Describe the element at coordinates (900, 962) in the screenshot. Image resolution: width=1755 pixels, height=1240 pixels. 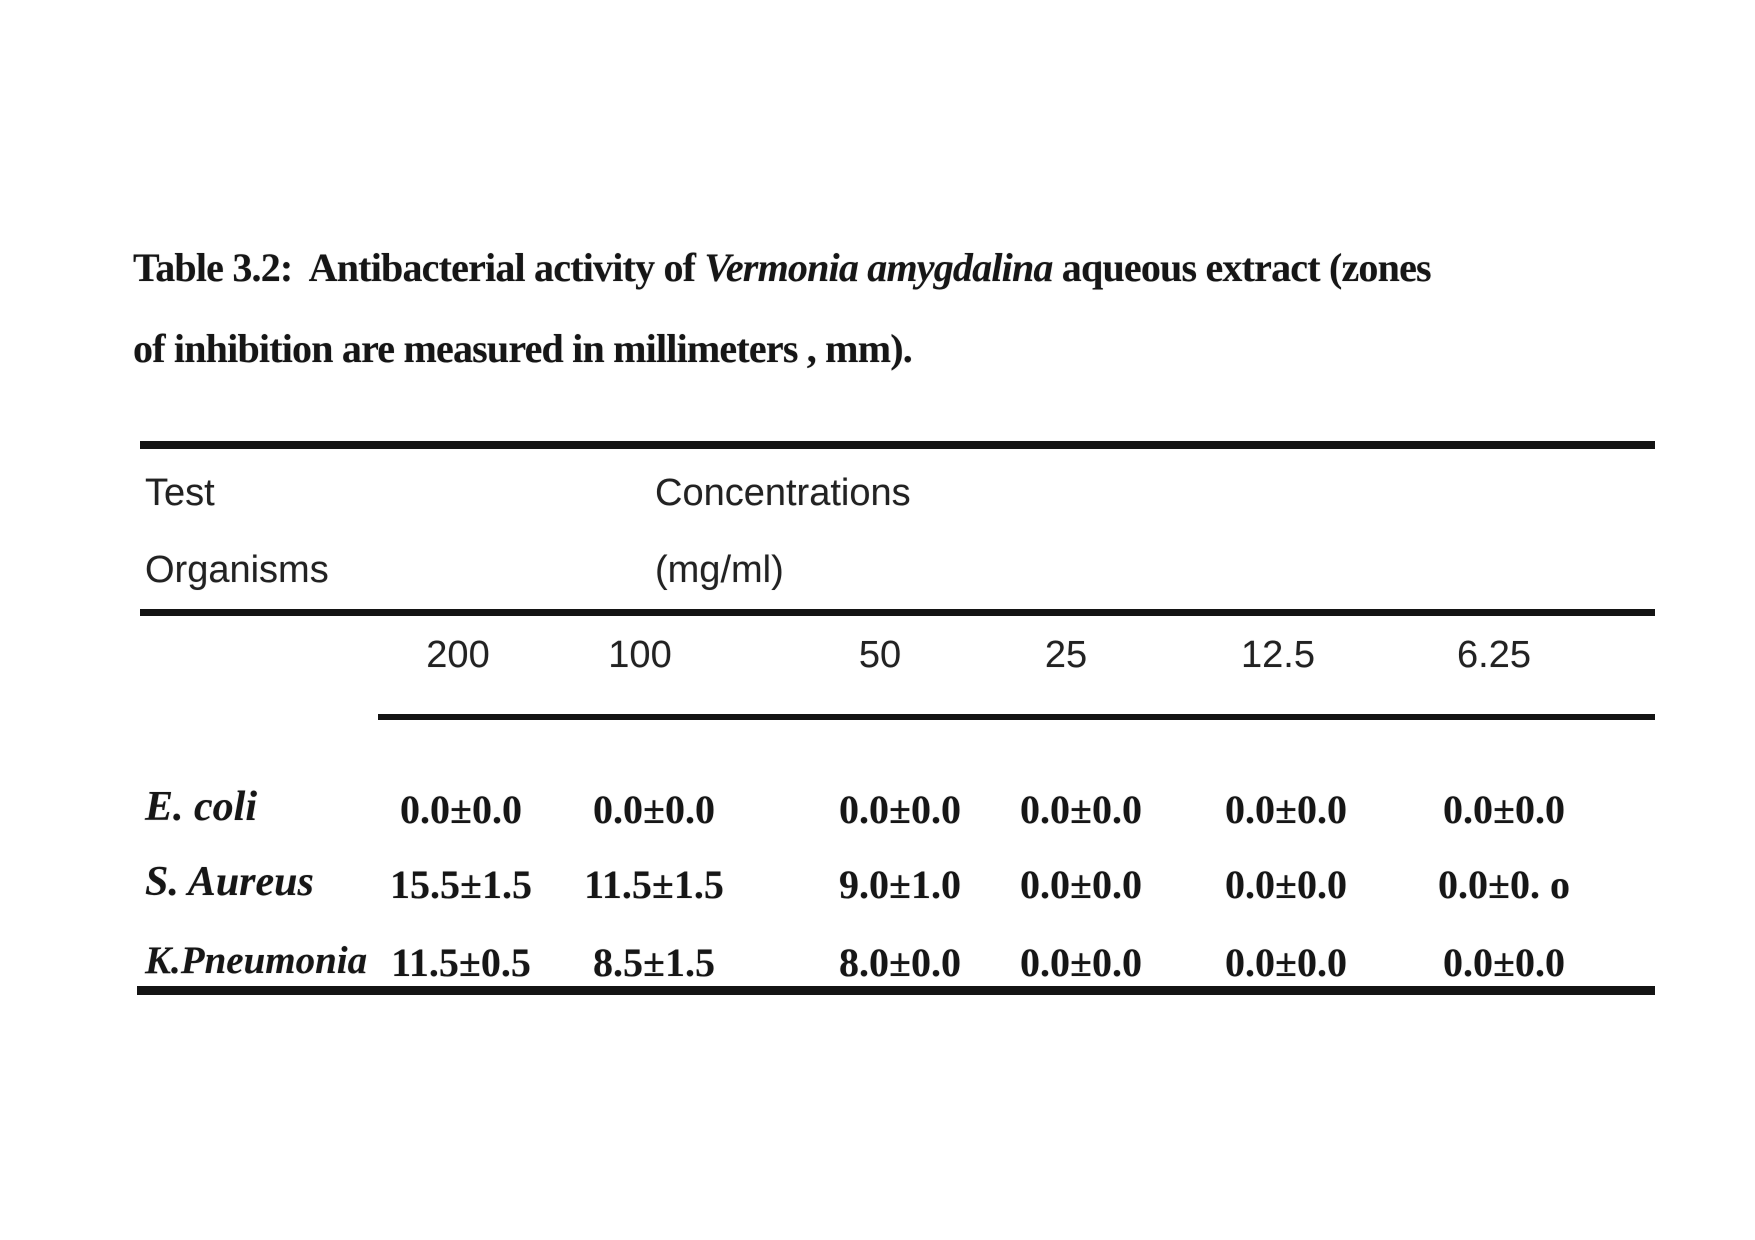
I see `cell-value: 8.0±0.0` at that location.